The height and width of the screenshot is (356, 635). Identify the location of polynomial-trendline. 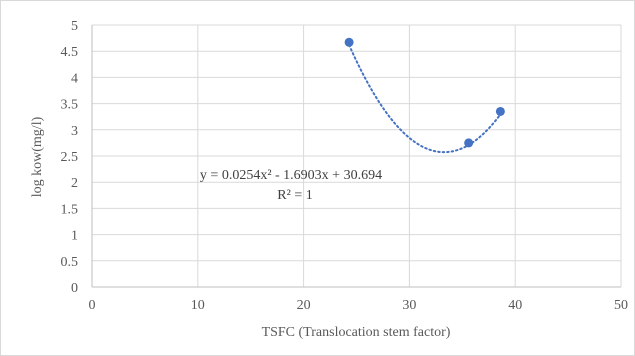
(425, 99).